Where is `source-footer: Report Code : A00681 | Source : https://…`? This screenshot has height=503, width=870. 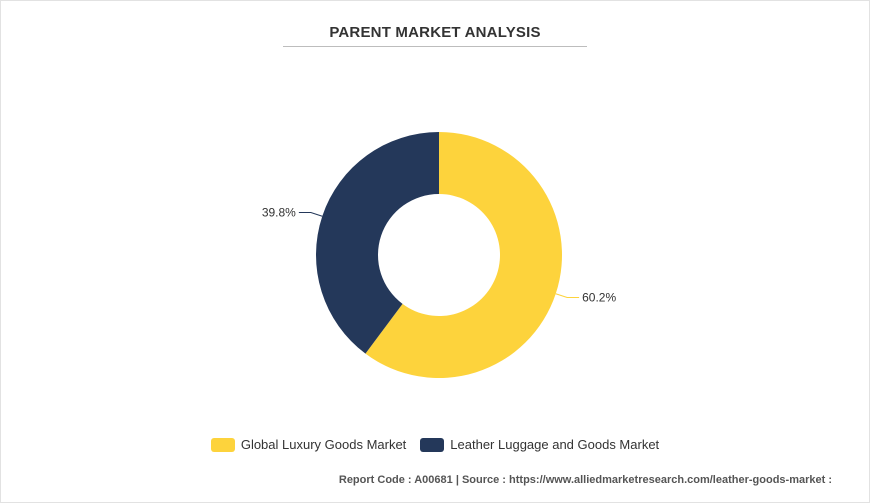
source-footer: Report Code : A00681 | Source : https://… is located at coordinates (585, 480).